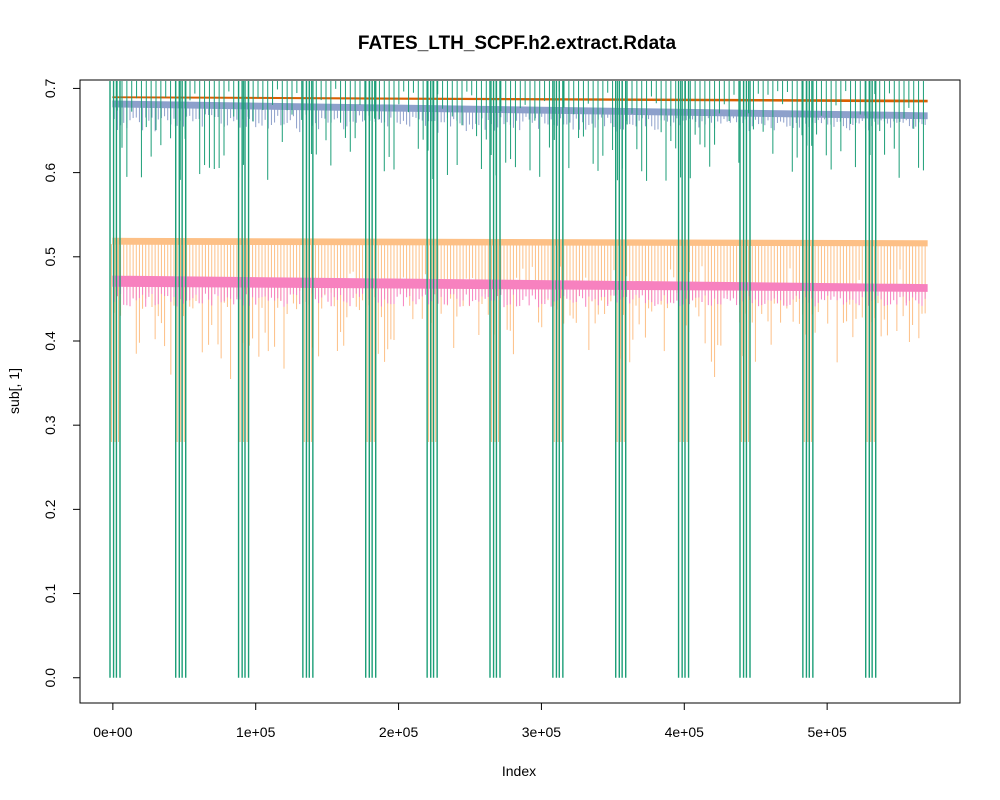  I want to click on y-axis-label: sub[, 1], so click(14, 391).